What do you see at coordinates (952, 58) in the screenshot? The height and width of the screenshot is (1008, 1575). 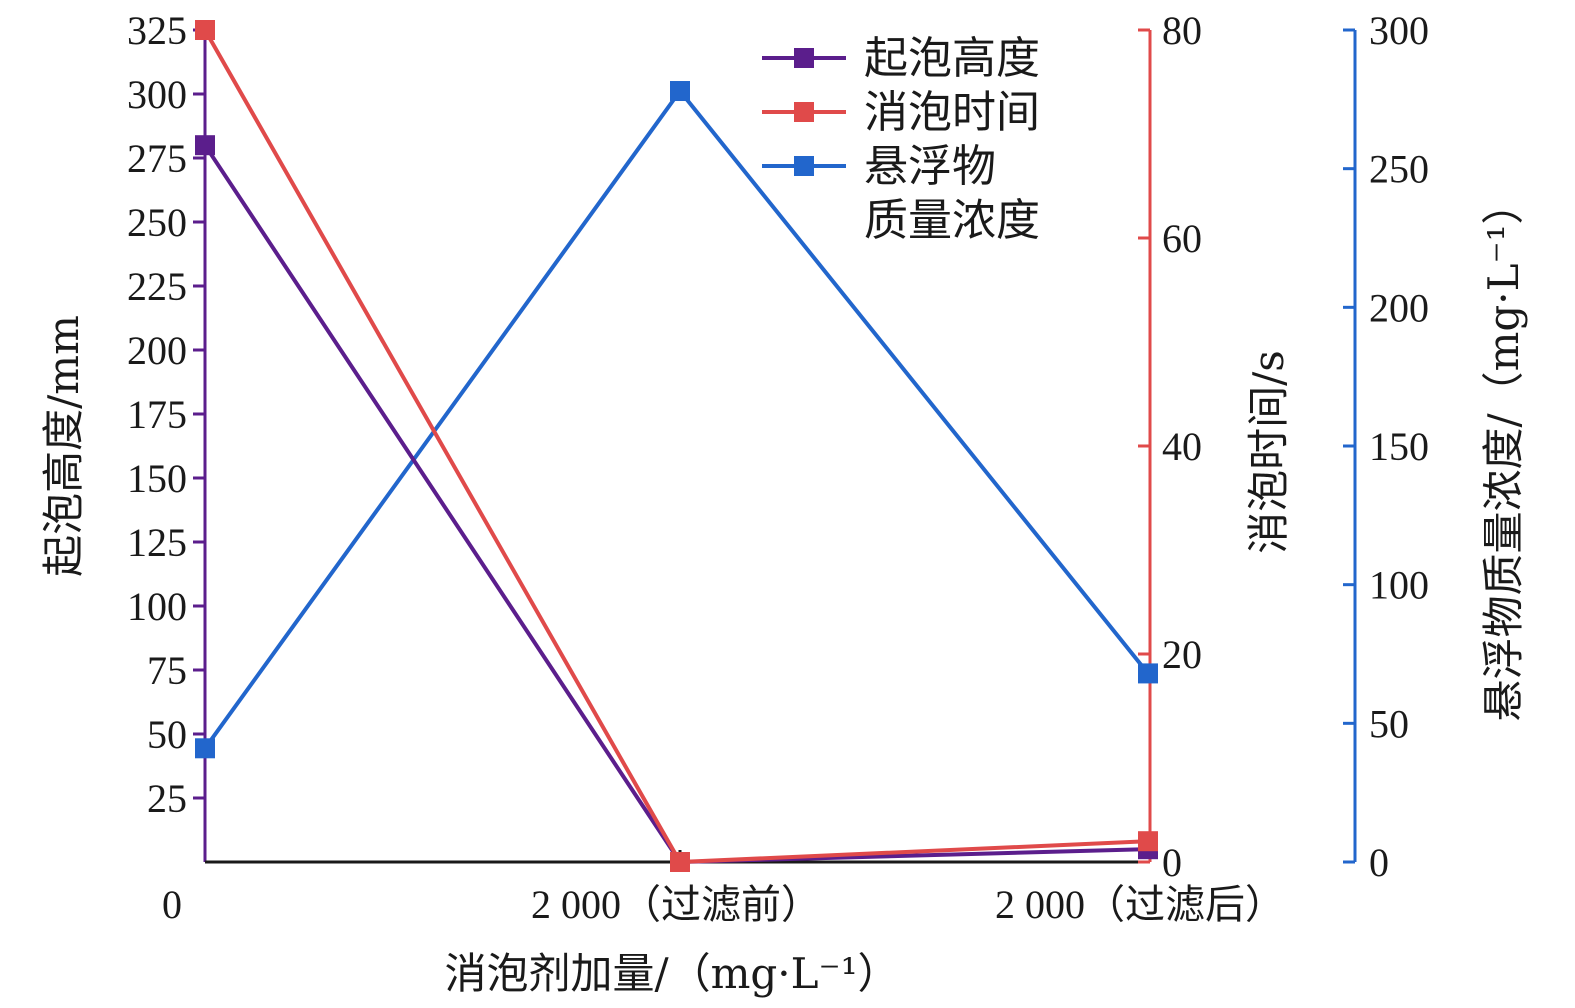 I see `legend-label: 起泡高度` at bounding box center [952, 58].